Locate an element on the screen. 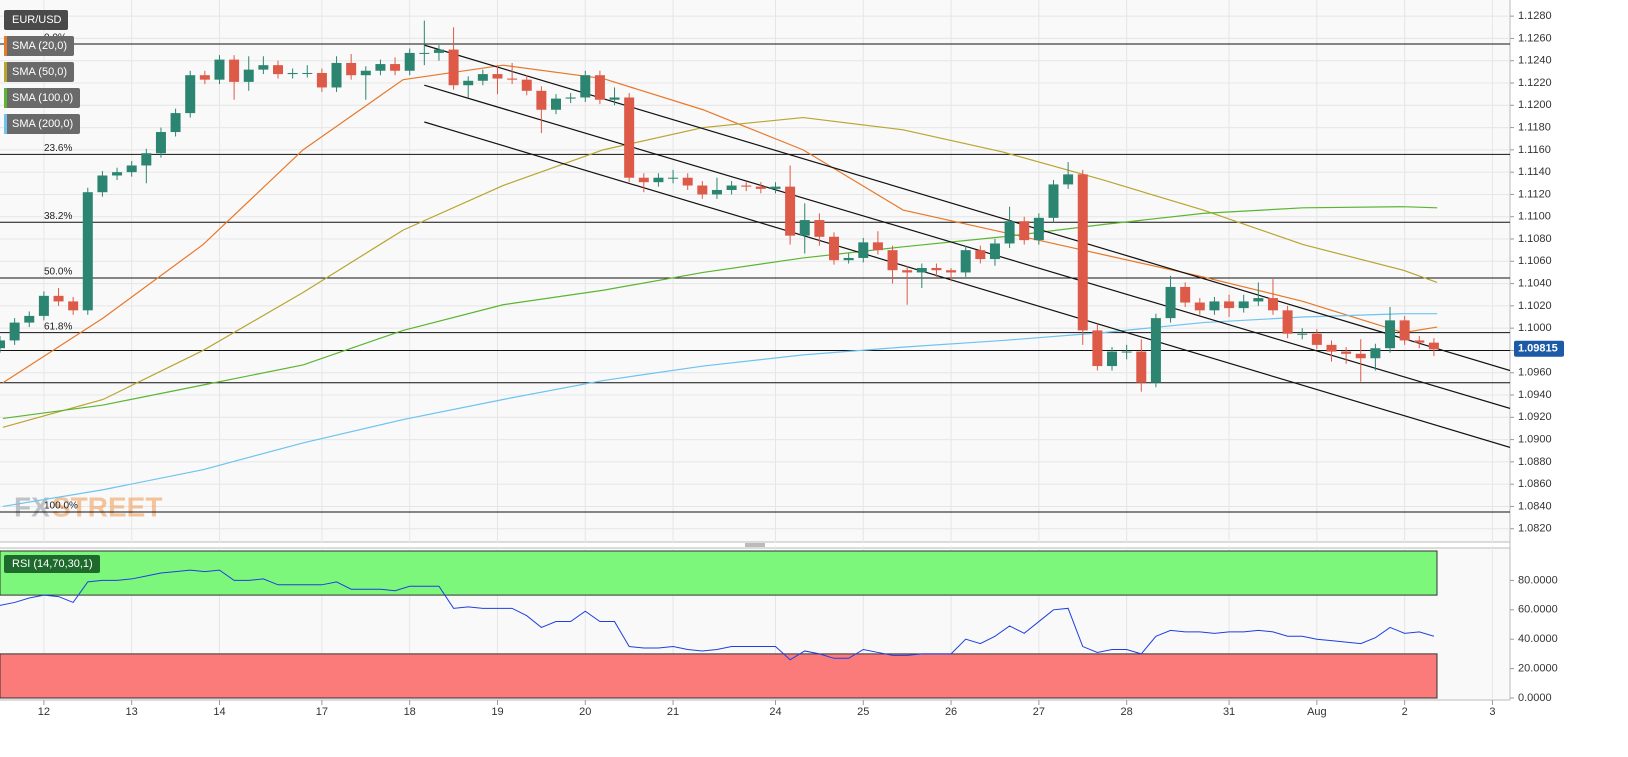 The height and width of the screenshot is (757, 1628). y-tick-label: 1.0880 is located at coordinates (1535, 462).